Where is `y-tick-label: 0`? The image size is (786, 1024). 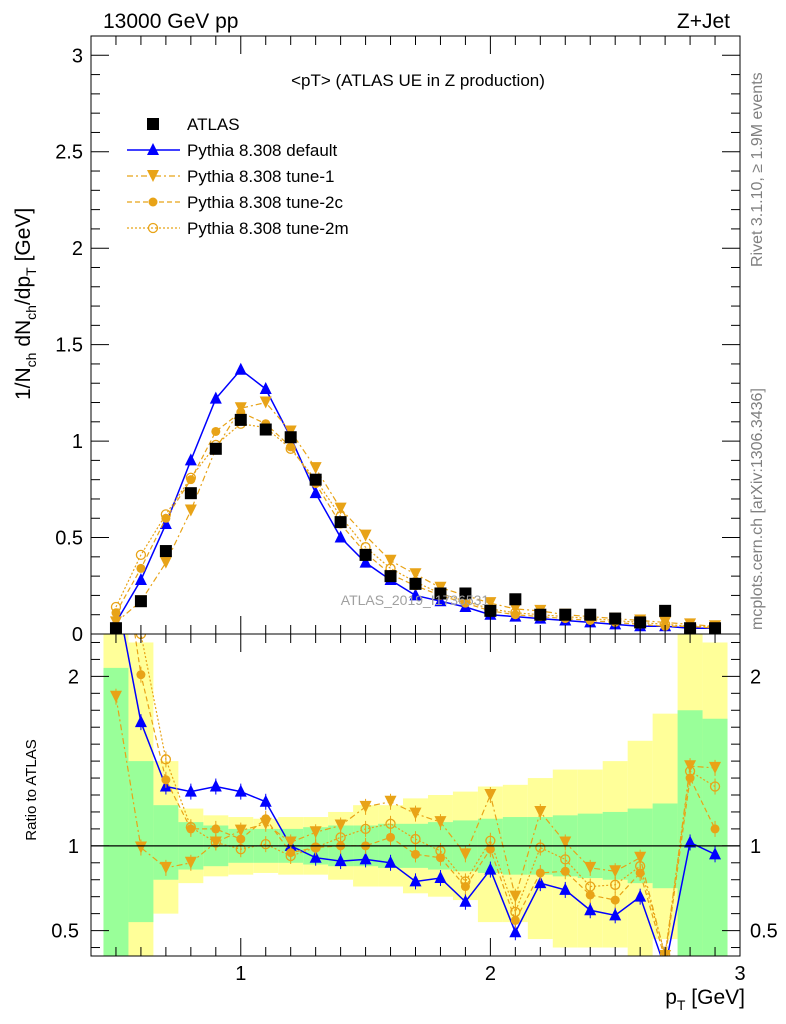 y-tick-label: 0 is located at coordinates (77, 635).